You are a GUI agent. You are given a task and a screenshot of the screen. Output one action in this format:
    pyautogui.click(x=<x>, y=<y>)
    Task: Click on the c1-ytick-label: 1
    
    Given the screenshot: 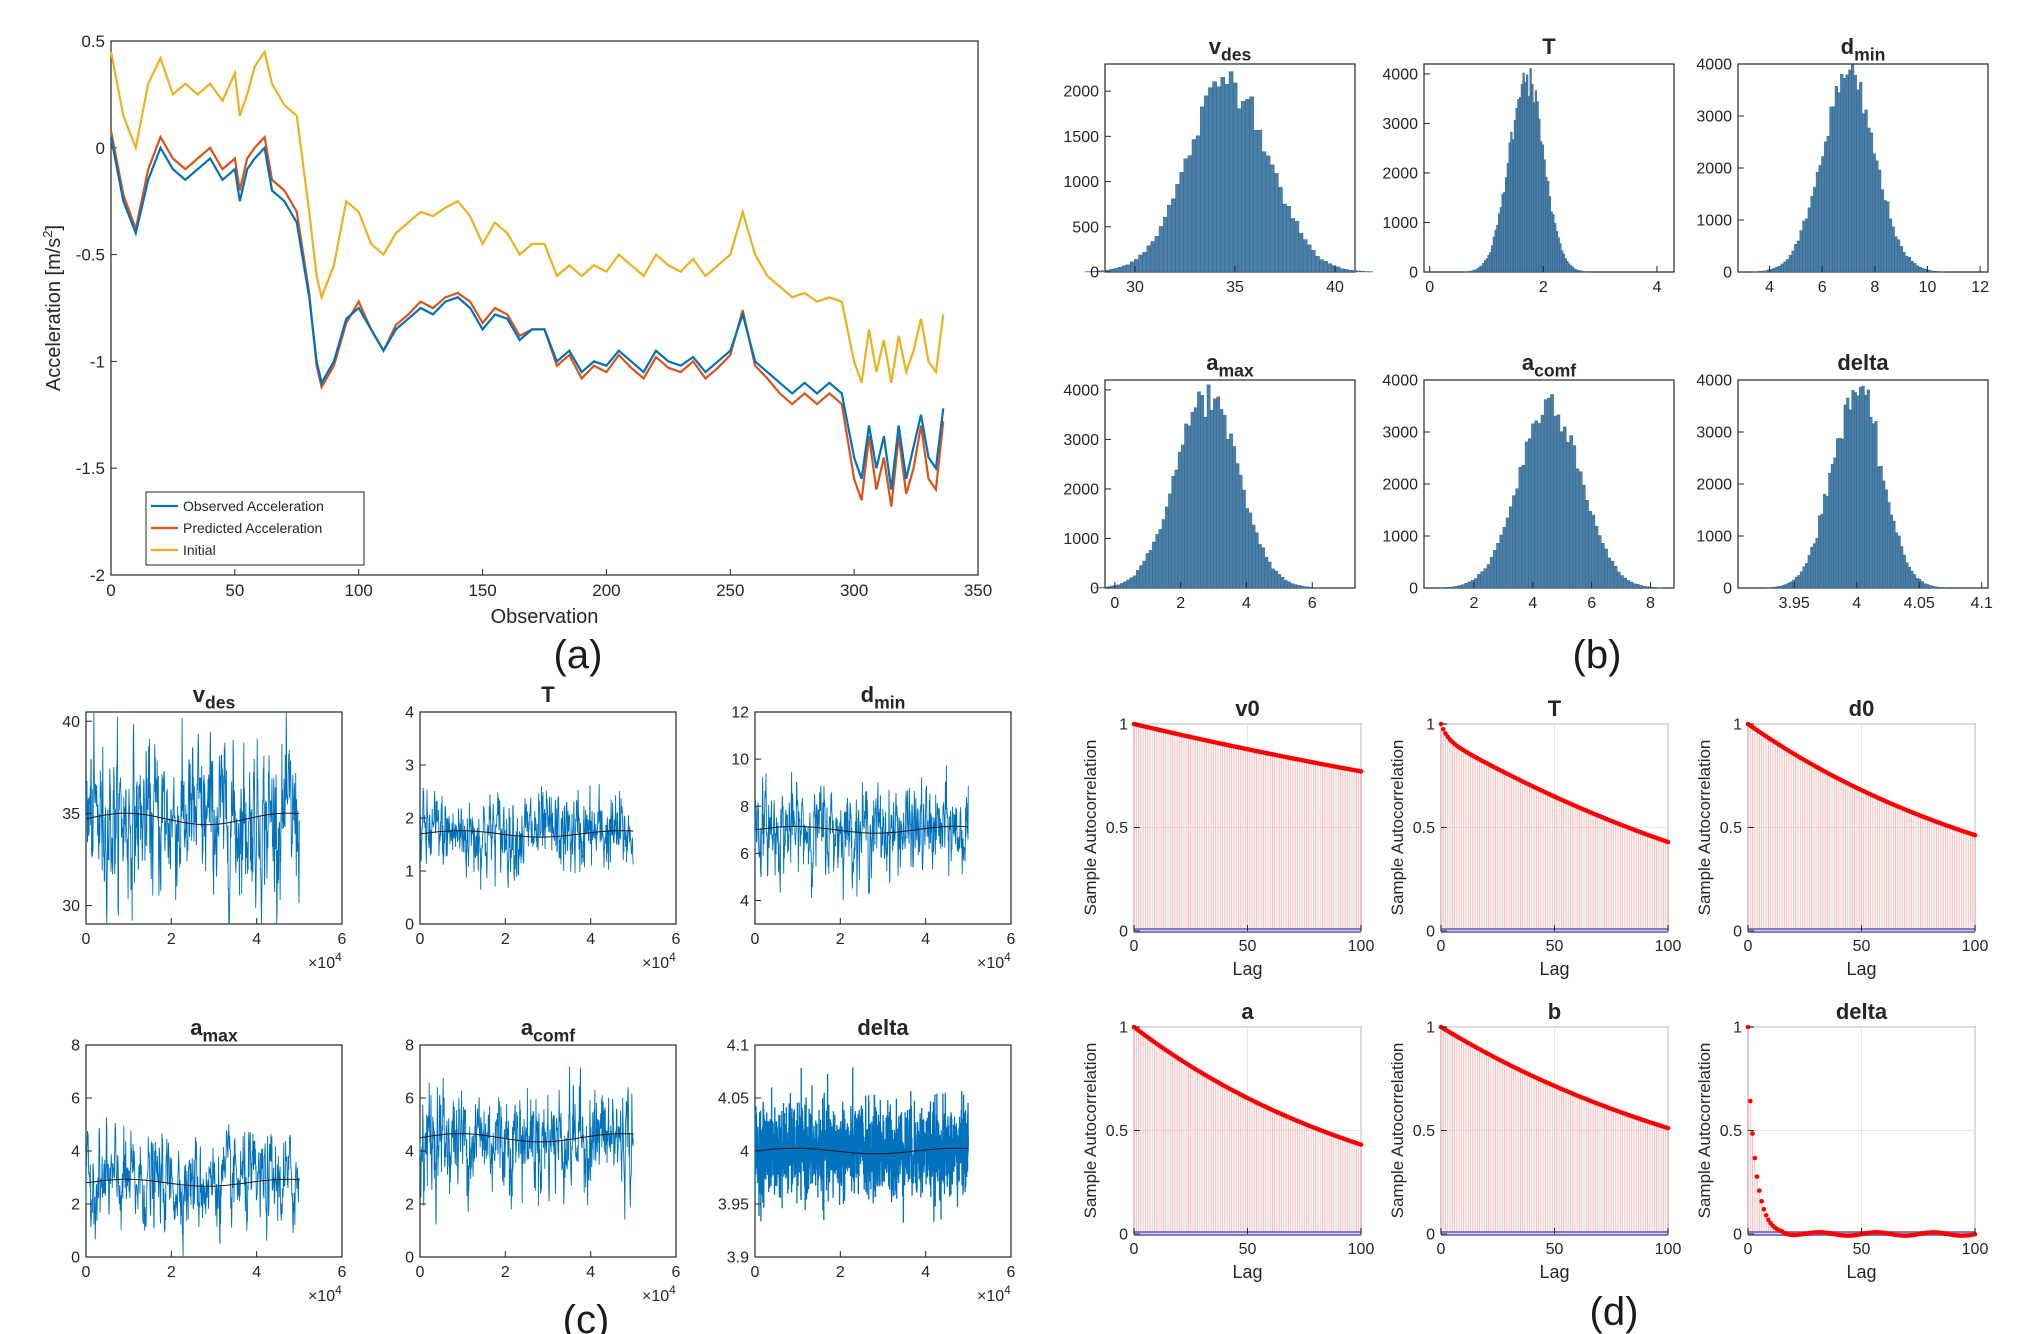 What is the action you would take?
    pyautogui.click(x=409, y=872)
    